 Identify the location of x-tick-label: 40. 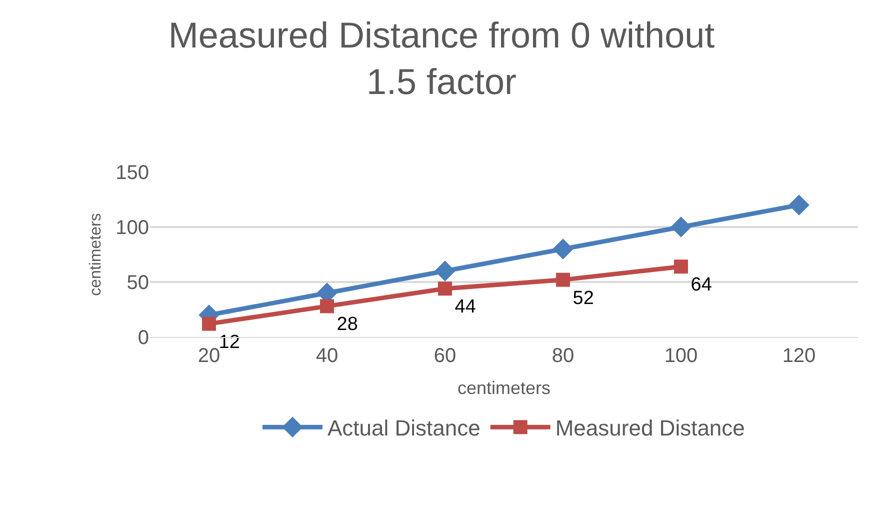
(327, 356).